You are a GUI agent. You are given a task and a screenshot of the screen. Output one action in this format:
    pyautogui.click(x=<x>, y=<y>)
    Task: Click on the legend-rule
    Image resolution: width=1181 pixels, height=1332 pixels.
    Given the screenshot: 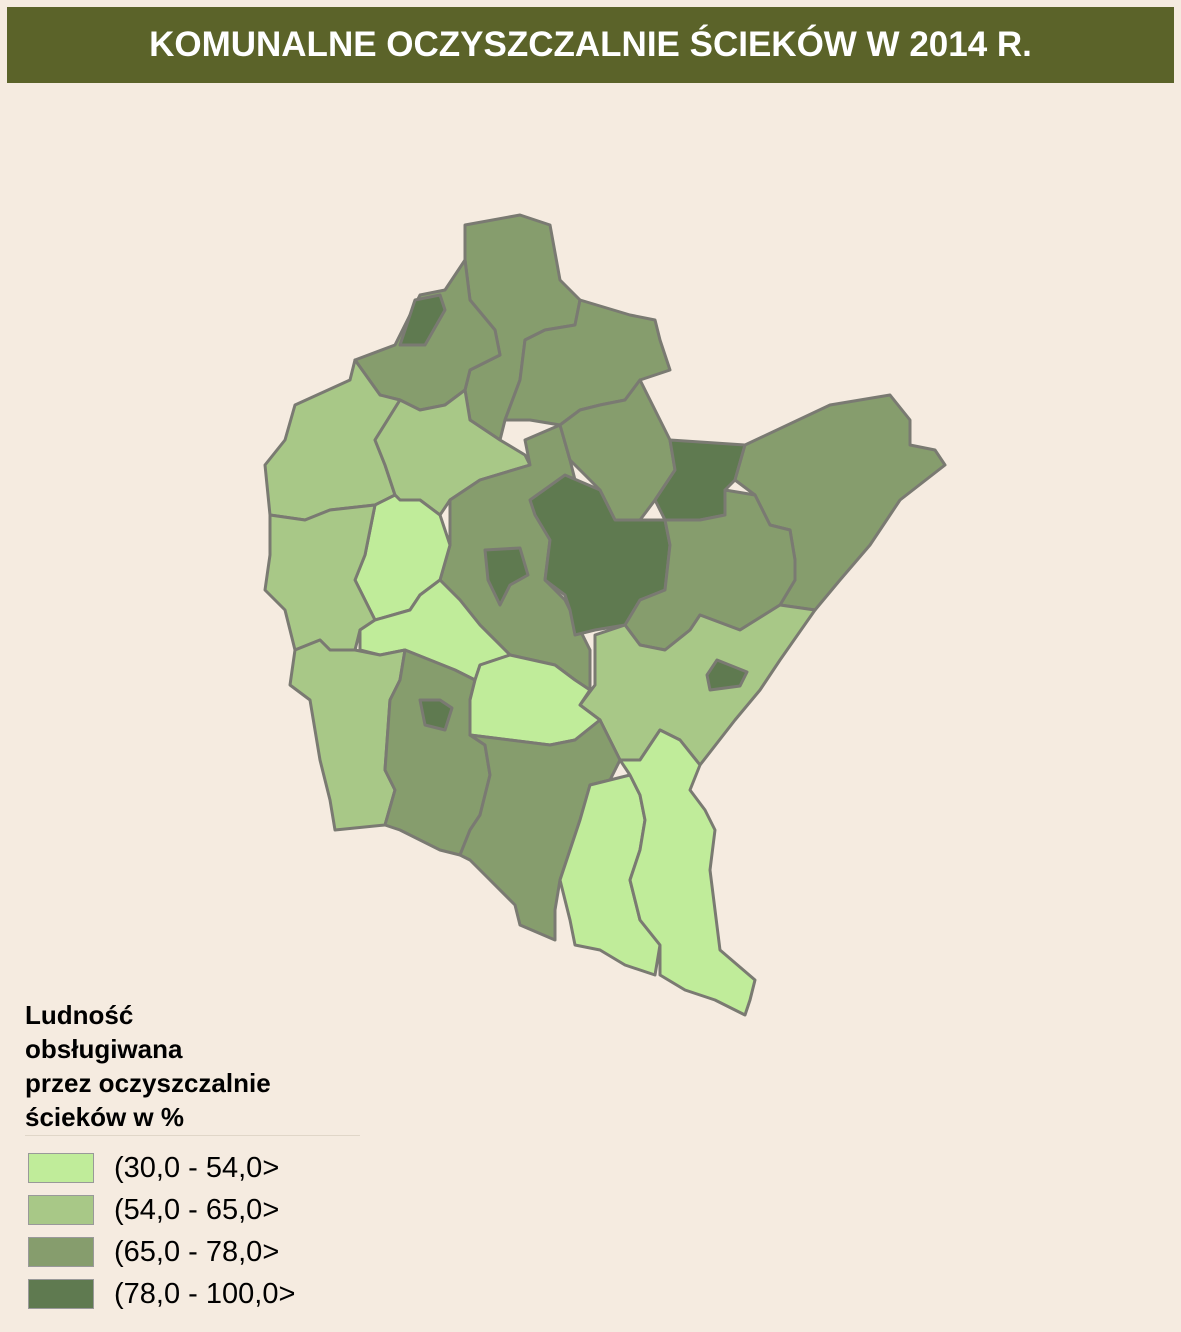 What is the action you would take?
    pyautogui.click(x=192, y=1135)
    